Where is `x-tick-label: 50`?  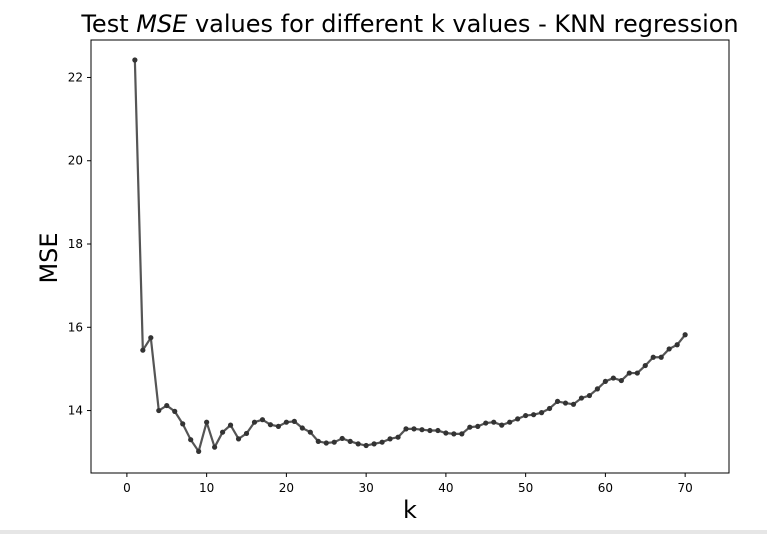
x-tick-label: 50 is located at coordinates (525, 488).